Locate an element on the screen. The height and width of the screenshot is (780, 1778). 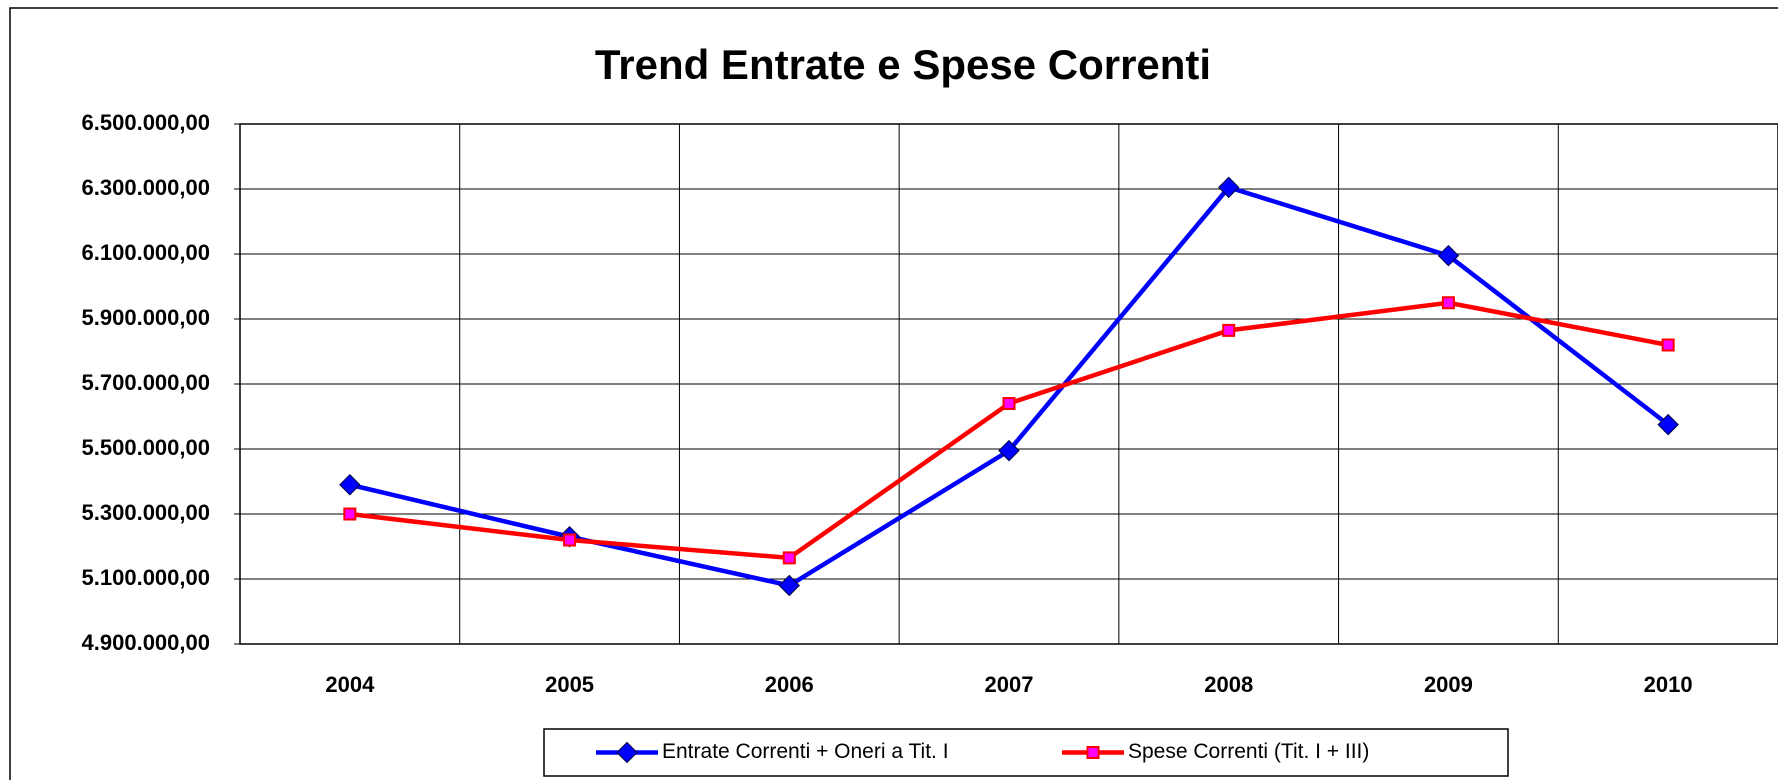
y-tick-label: 6.100.000,00 is located at coordinates (146, 252).